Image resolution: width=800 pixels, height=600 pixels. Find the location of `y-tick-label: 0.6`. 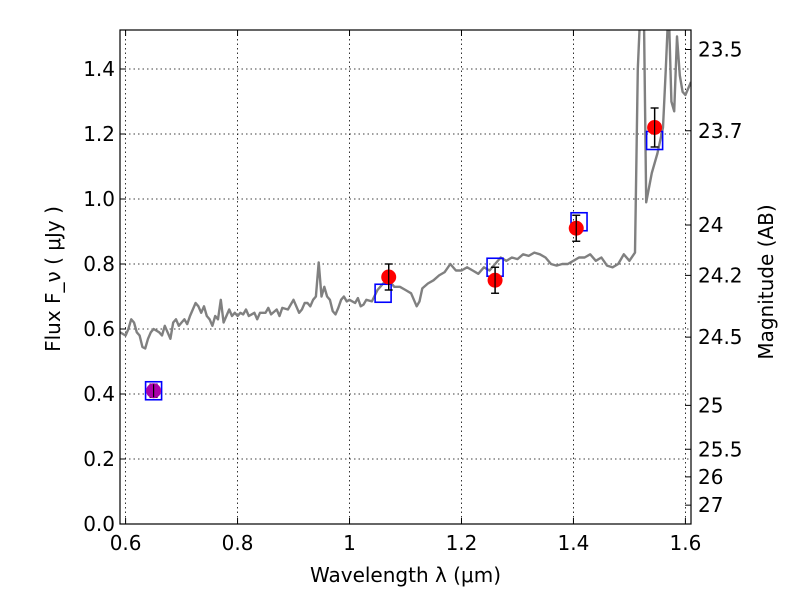

y-tick-label: 0.6 is located at coordinates (99, 329).